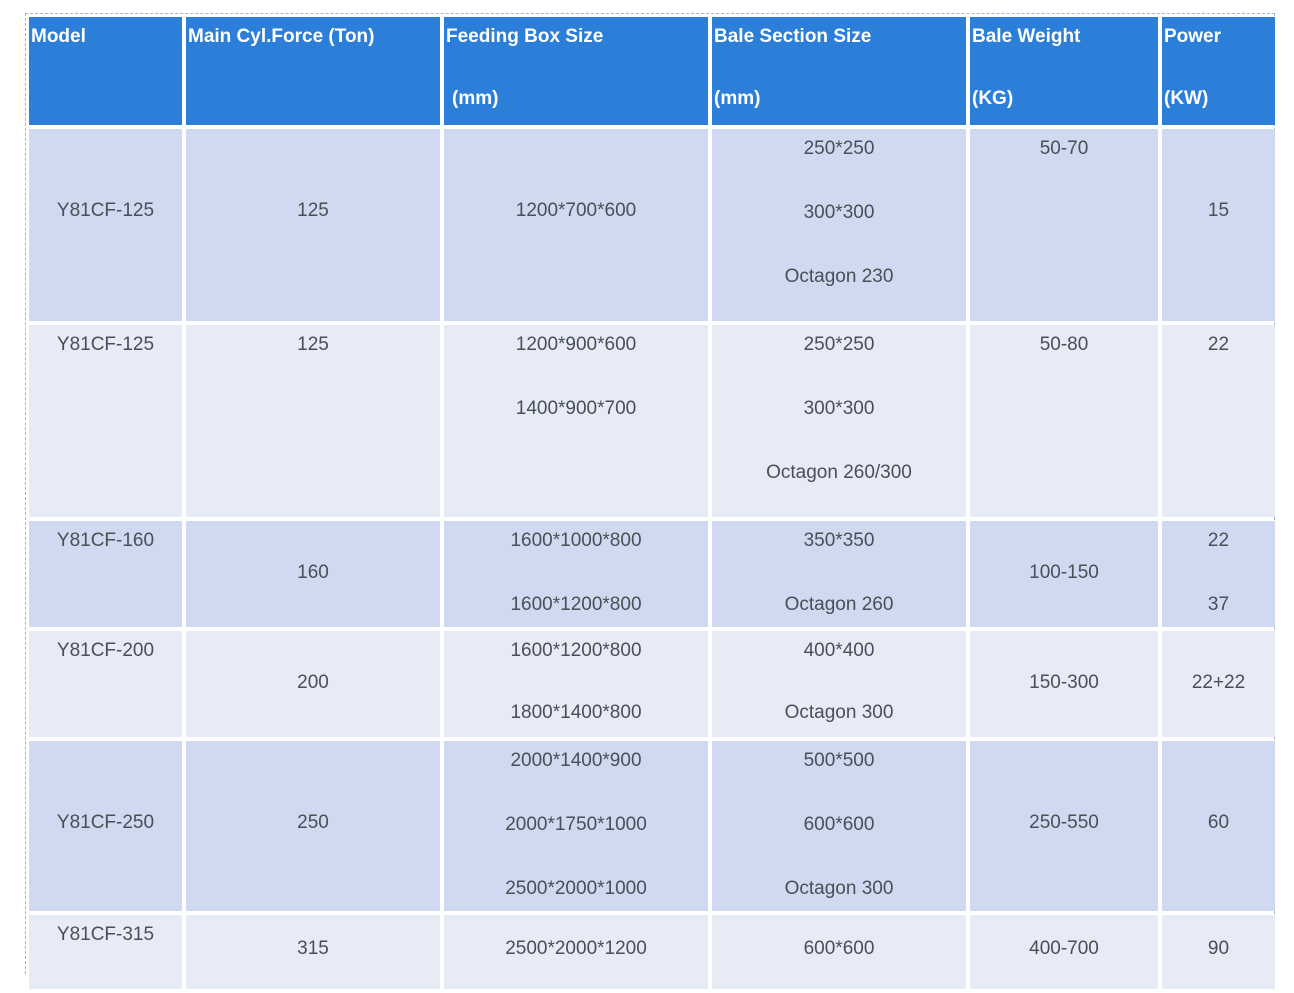  Describe the element at coordinates (105, 574) in the screenshot. I see `cell-model: Y81CF-160` at that location.